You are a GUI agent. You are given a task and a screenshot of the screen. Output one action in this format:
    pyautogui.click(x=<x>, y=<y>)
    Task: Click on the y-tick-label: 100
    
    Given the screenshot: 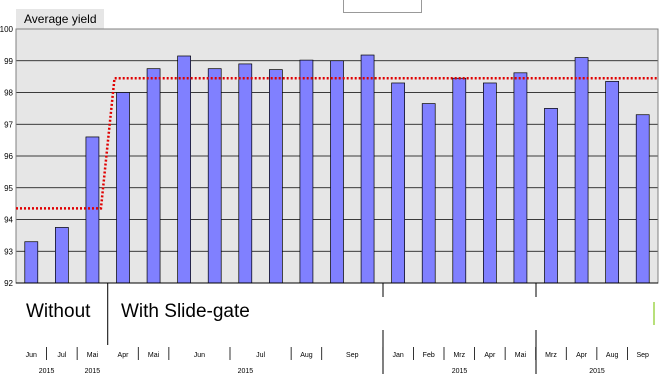 What is the action you would take?
    pyautogui.click(x=7, y=29)
    